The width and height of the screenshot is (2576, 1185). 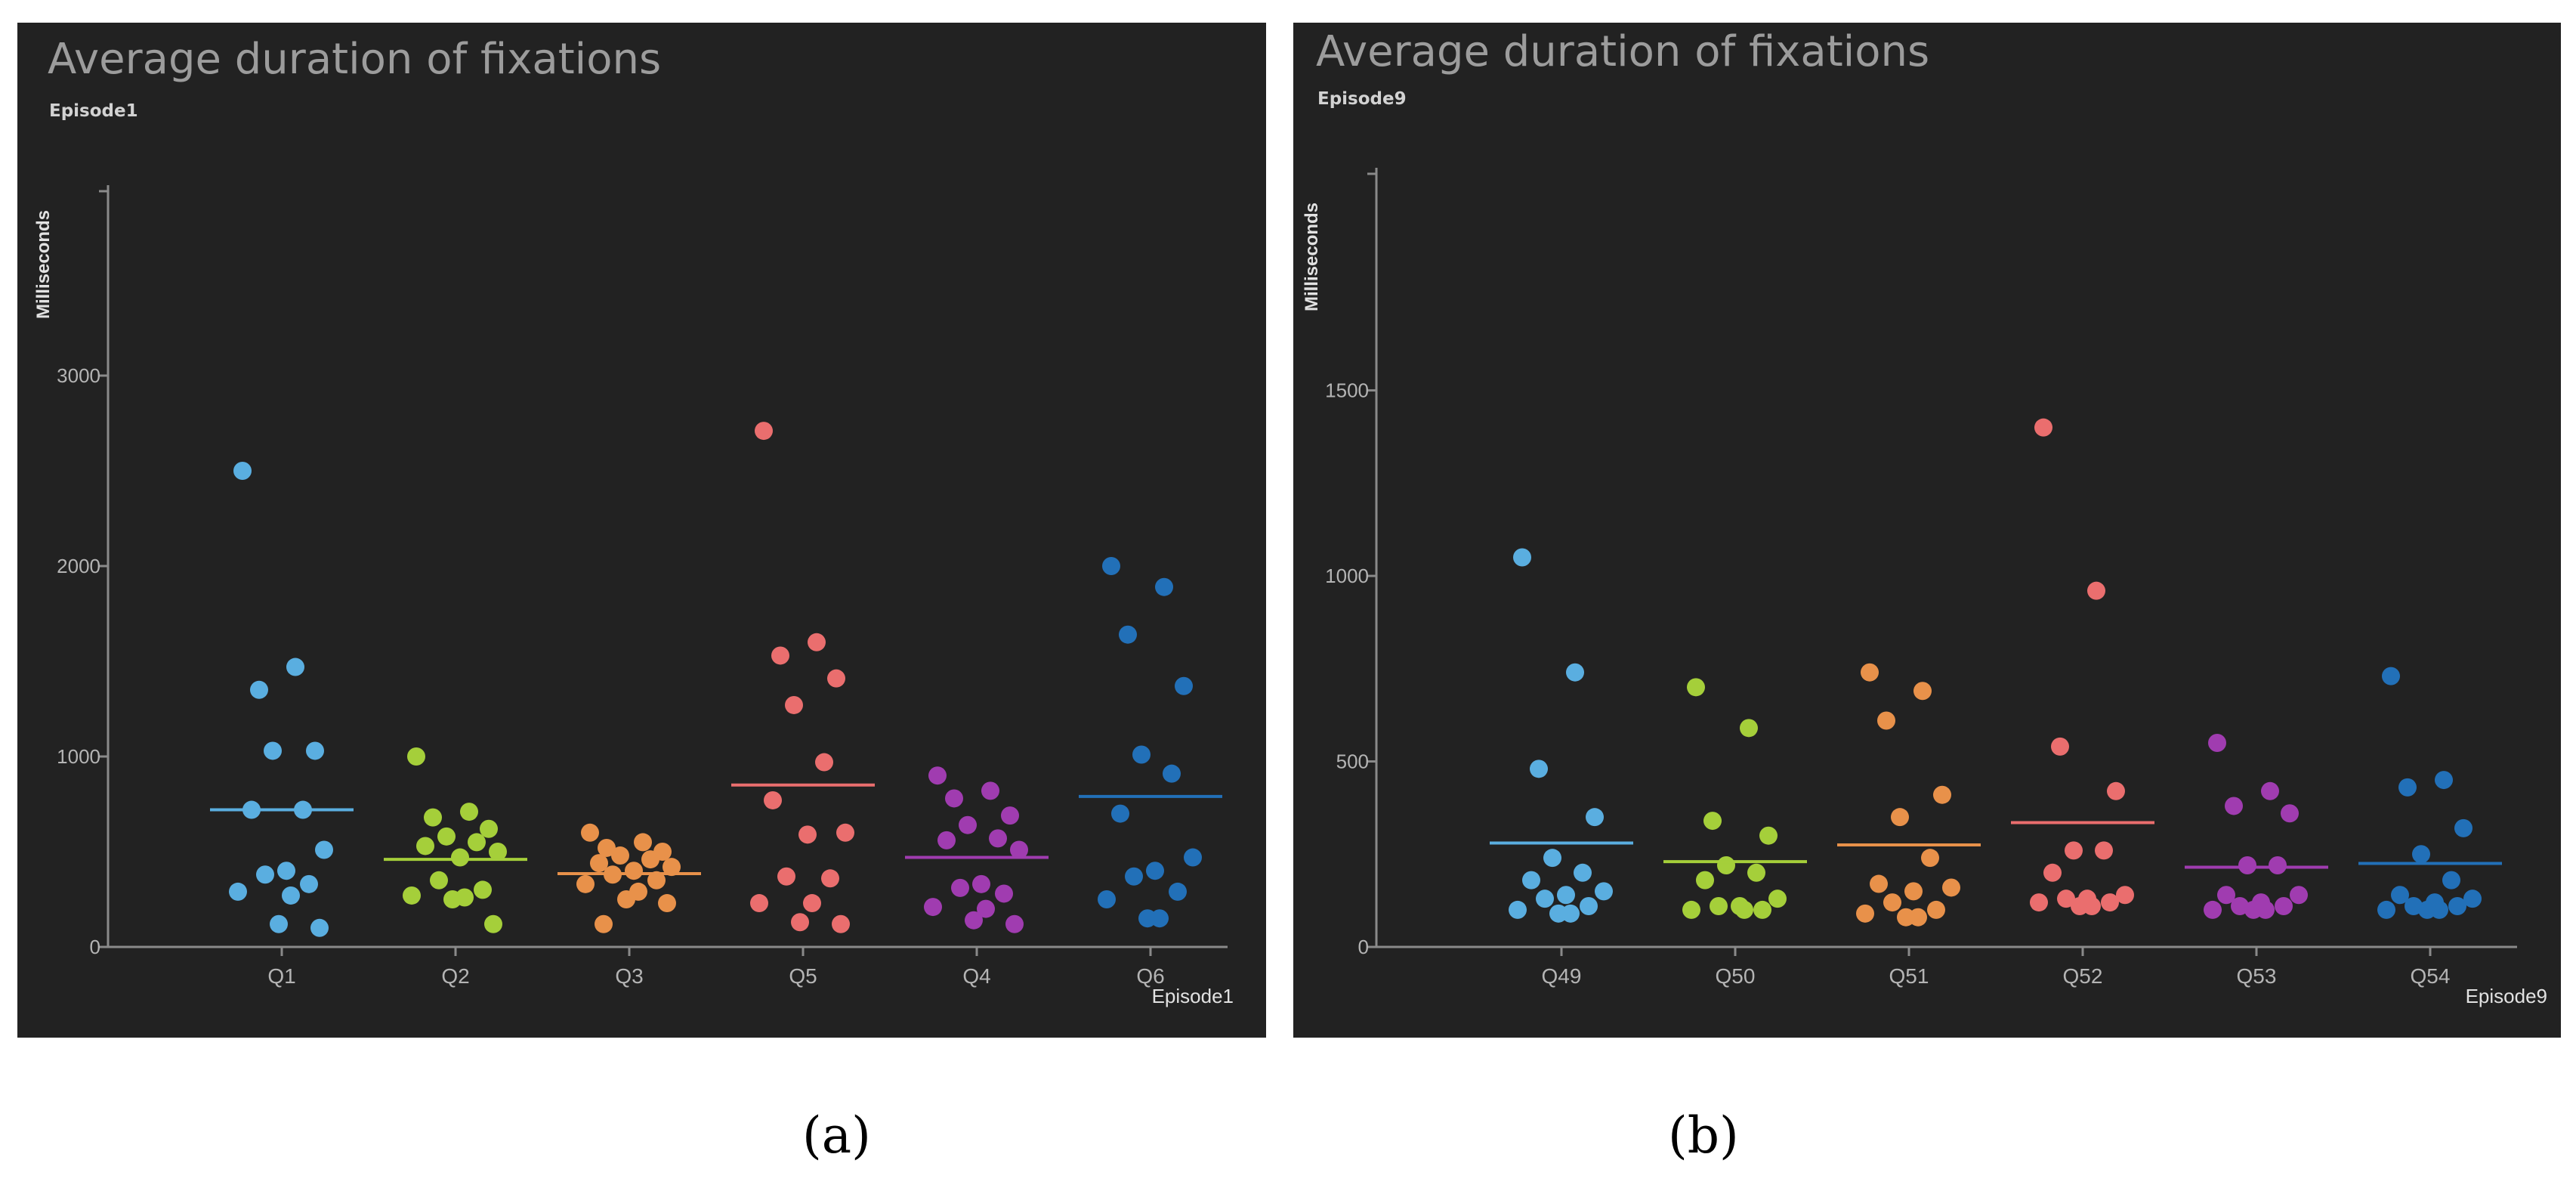 What do you see at coordinates (2257, 976) in the screenshot?
I see `x-tick-label: Q53` at bounding box center [2257, 976].